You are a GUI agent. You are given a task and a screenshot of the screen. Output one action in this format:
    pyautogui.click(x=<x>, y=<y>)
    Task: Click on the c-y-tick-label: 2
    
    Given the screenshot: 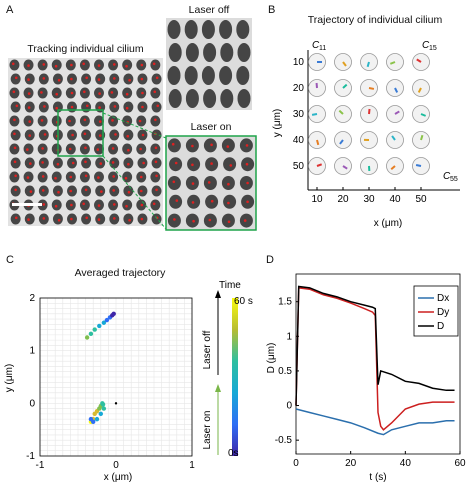 What is the action you would take?
    pyautogui.click(x=32, y=298)
    